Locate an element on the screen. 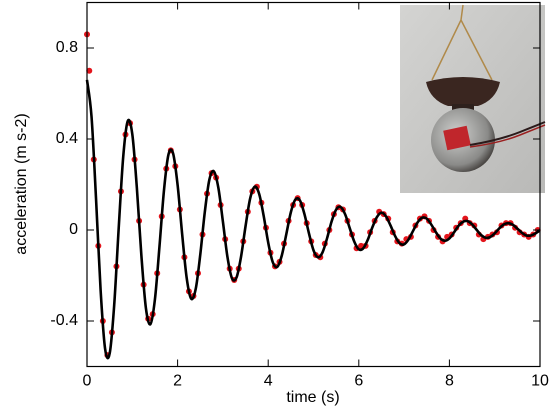 The width and height of the screenshot is (556, 409). y-tick-label: -0.4 is located at coordinates (64, 320).